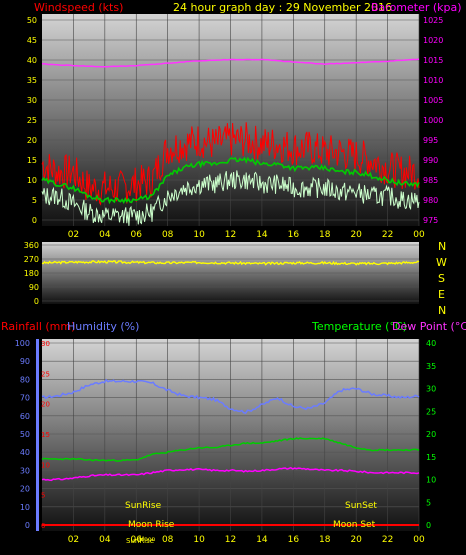  Describe the element at coordinates (428, 525) in the screenshot. I see `temp-y-tick-label: 0` at that location.